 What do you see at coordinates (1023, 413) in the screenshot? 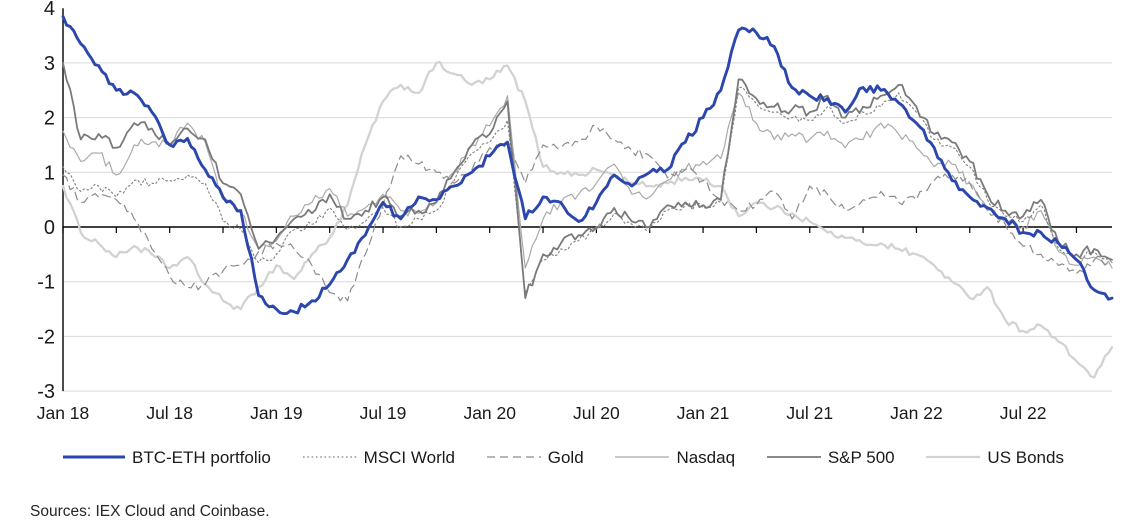
I see `x-axis-label: Jul 22` at bounding box center [1023, 413].